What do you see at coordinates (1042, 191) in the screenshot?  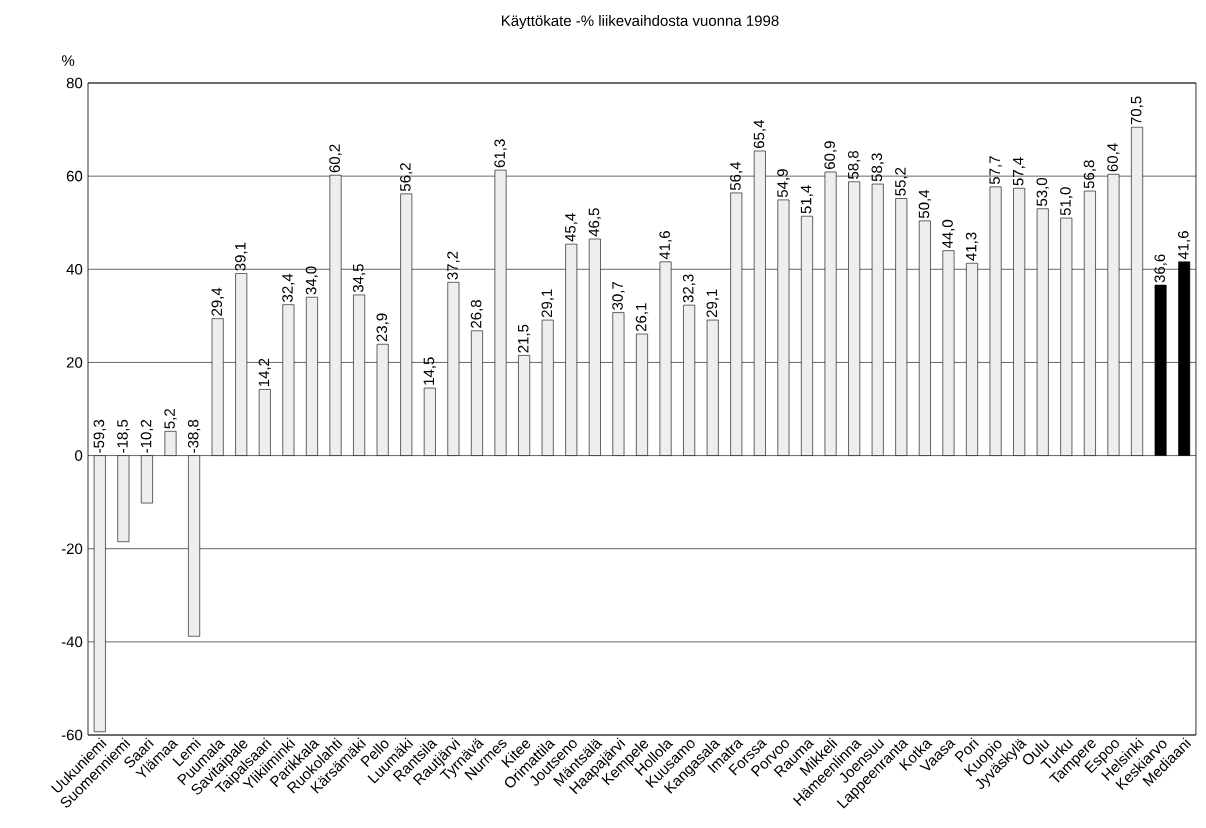 I see `data-label: 53,0` at bounding box center [1042, 191].